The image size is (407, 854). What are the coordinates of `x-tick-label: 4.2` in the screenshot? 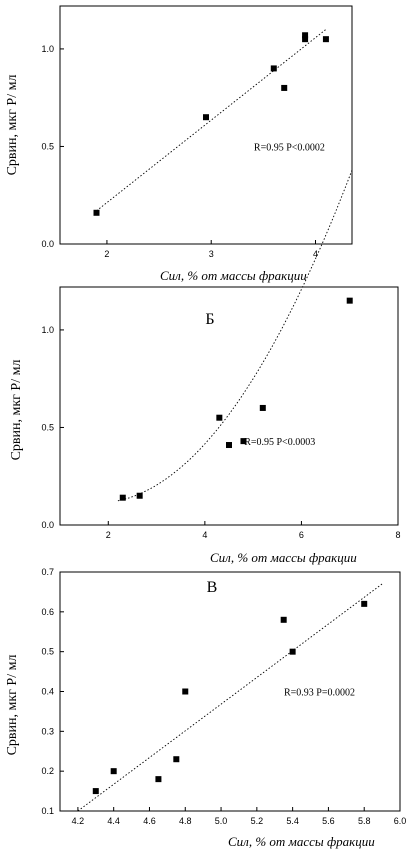 It's located at (78, 821).